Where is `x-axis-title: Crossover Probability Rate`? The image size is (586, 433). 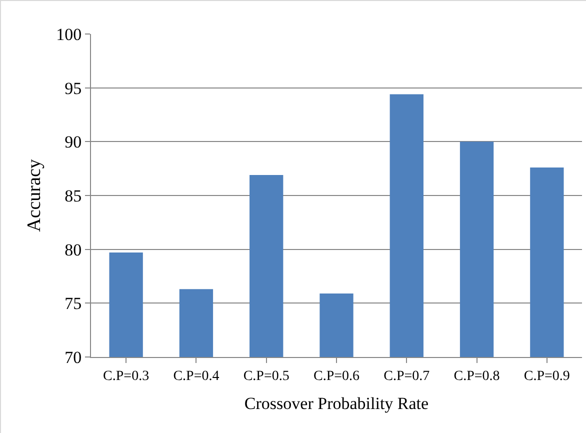
x-axis-title: Crossover Probability Rate is located at coordinates (336, 404).